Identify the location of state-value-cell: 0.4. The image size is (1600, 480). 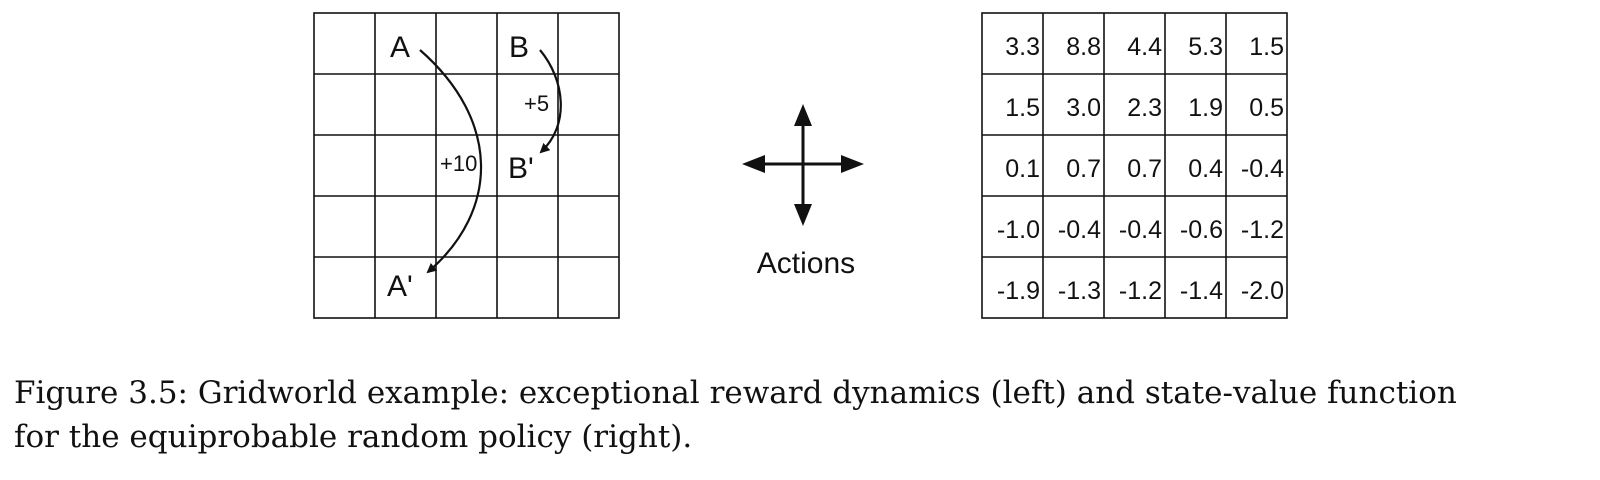
(1205, 169).